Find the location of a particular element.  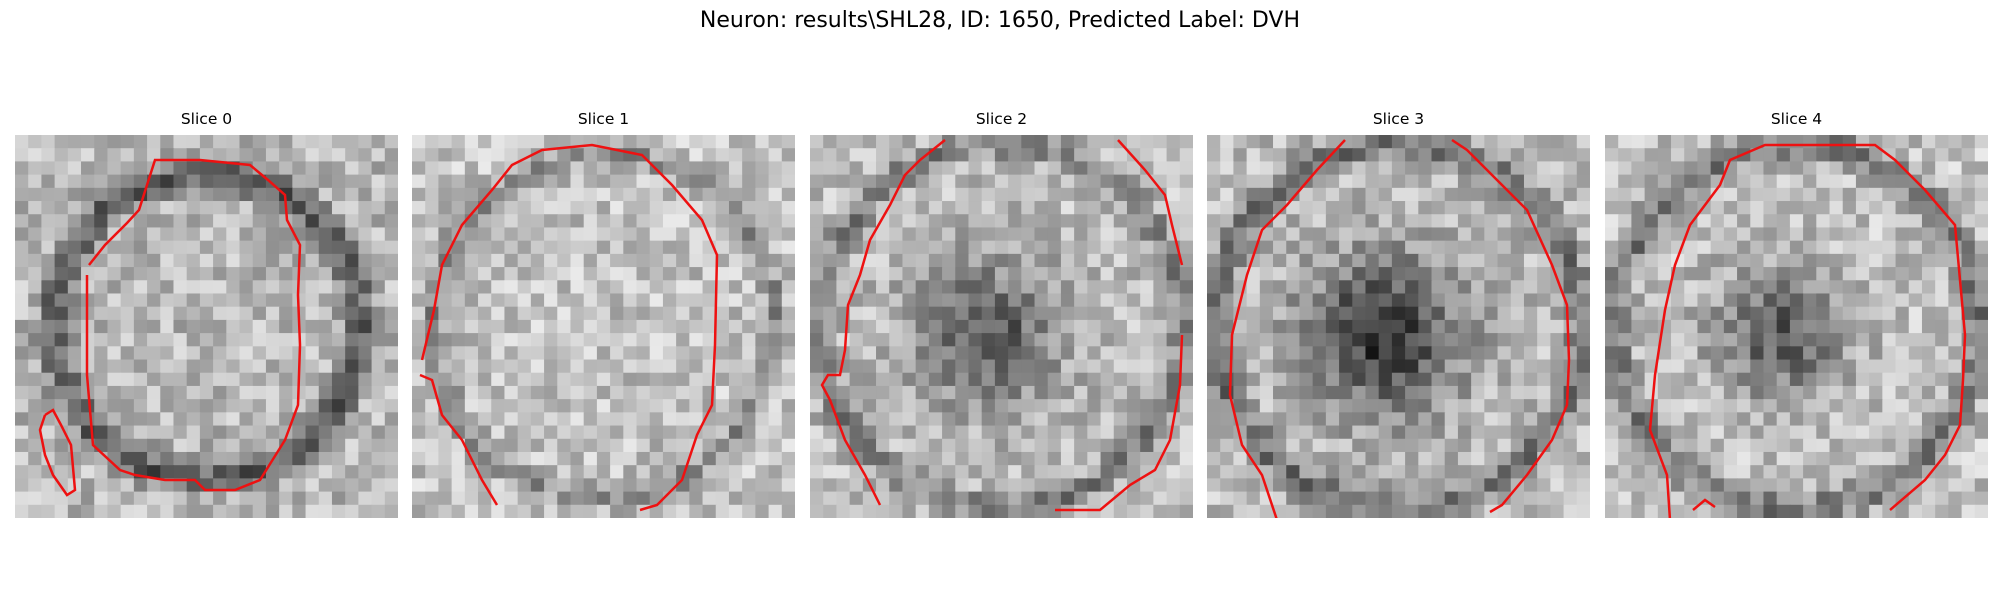

slice-2-pixels is located at coordinates (1001, 326).